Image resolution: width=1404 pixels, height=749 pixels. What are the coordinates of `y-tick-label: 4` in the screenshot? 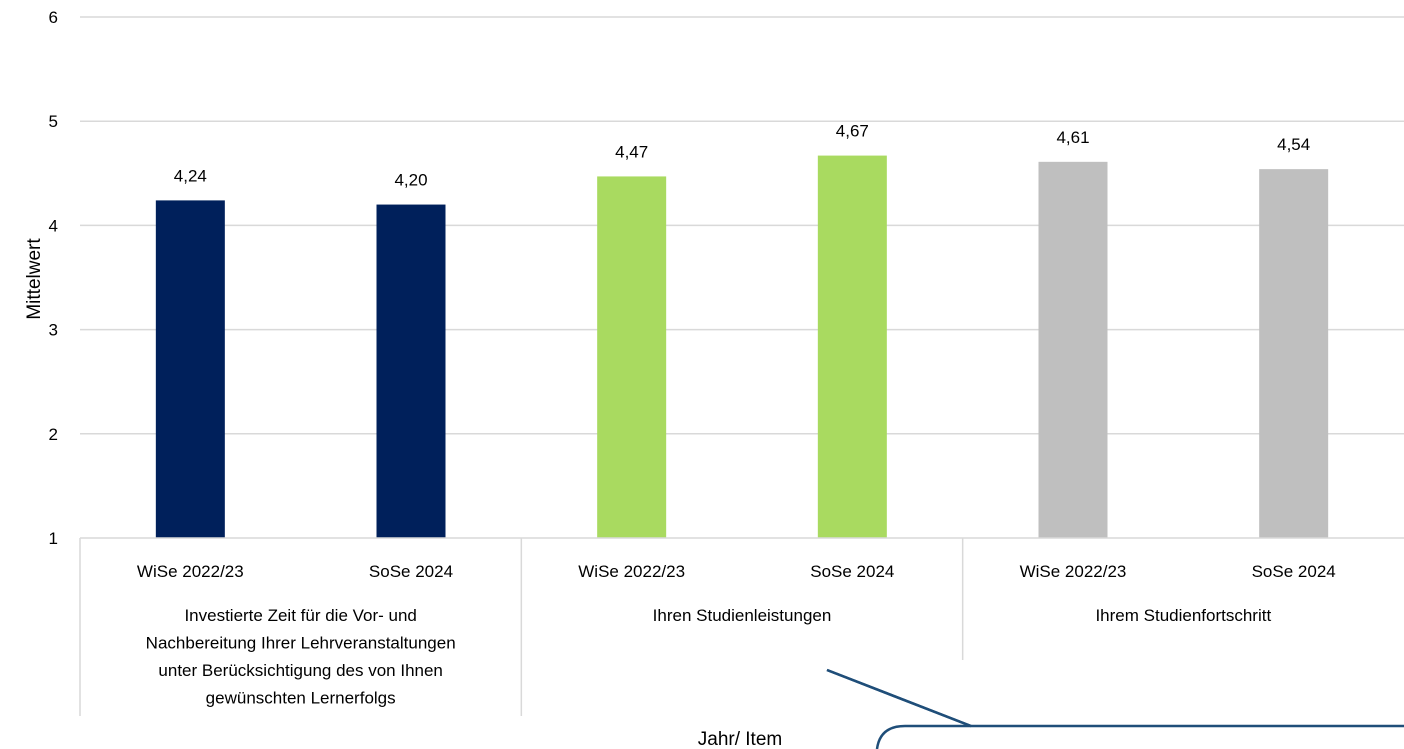 It's located at (53, 225).